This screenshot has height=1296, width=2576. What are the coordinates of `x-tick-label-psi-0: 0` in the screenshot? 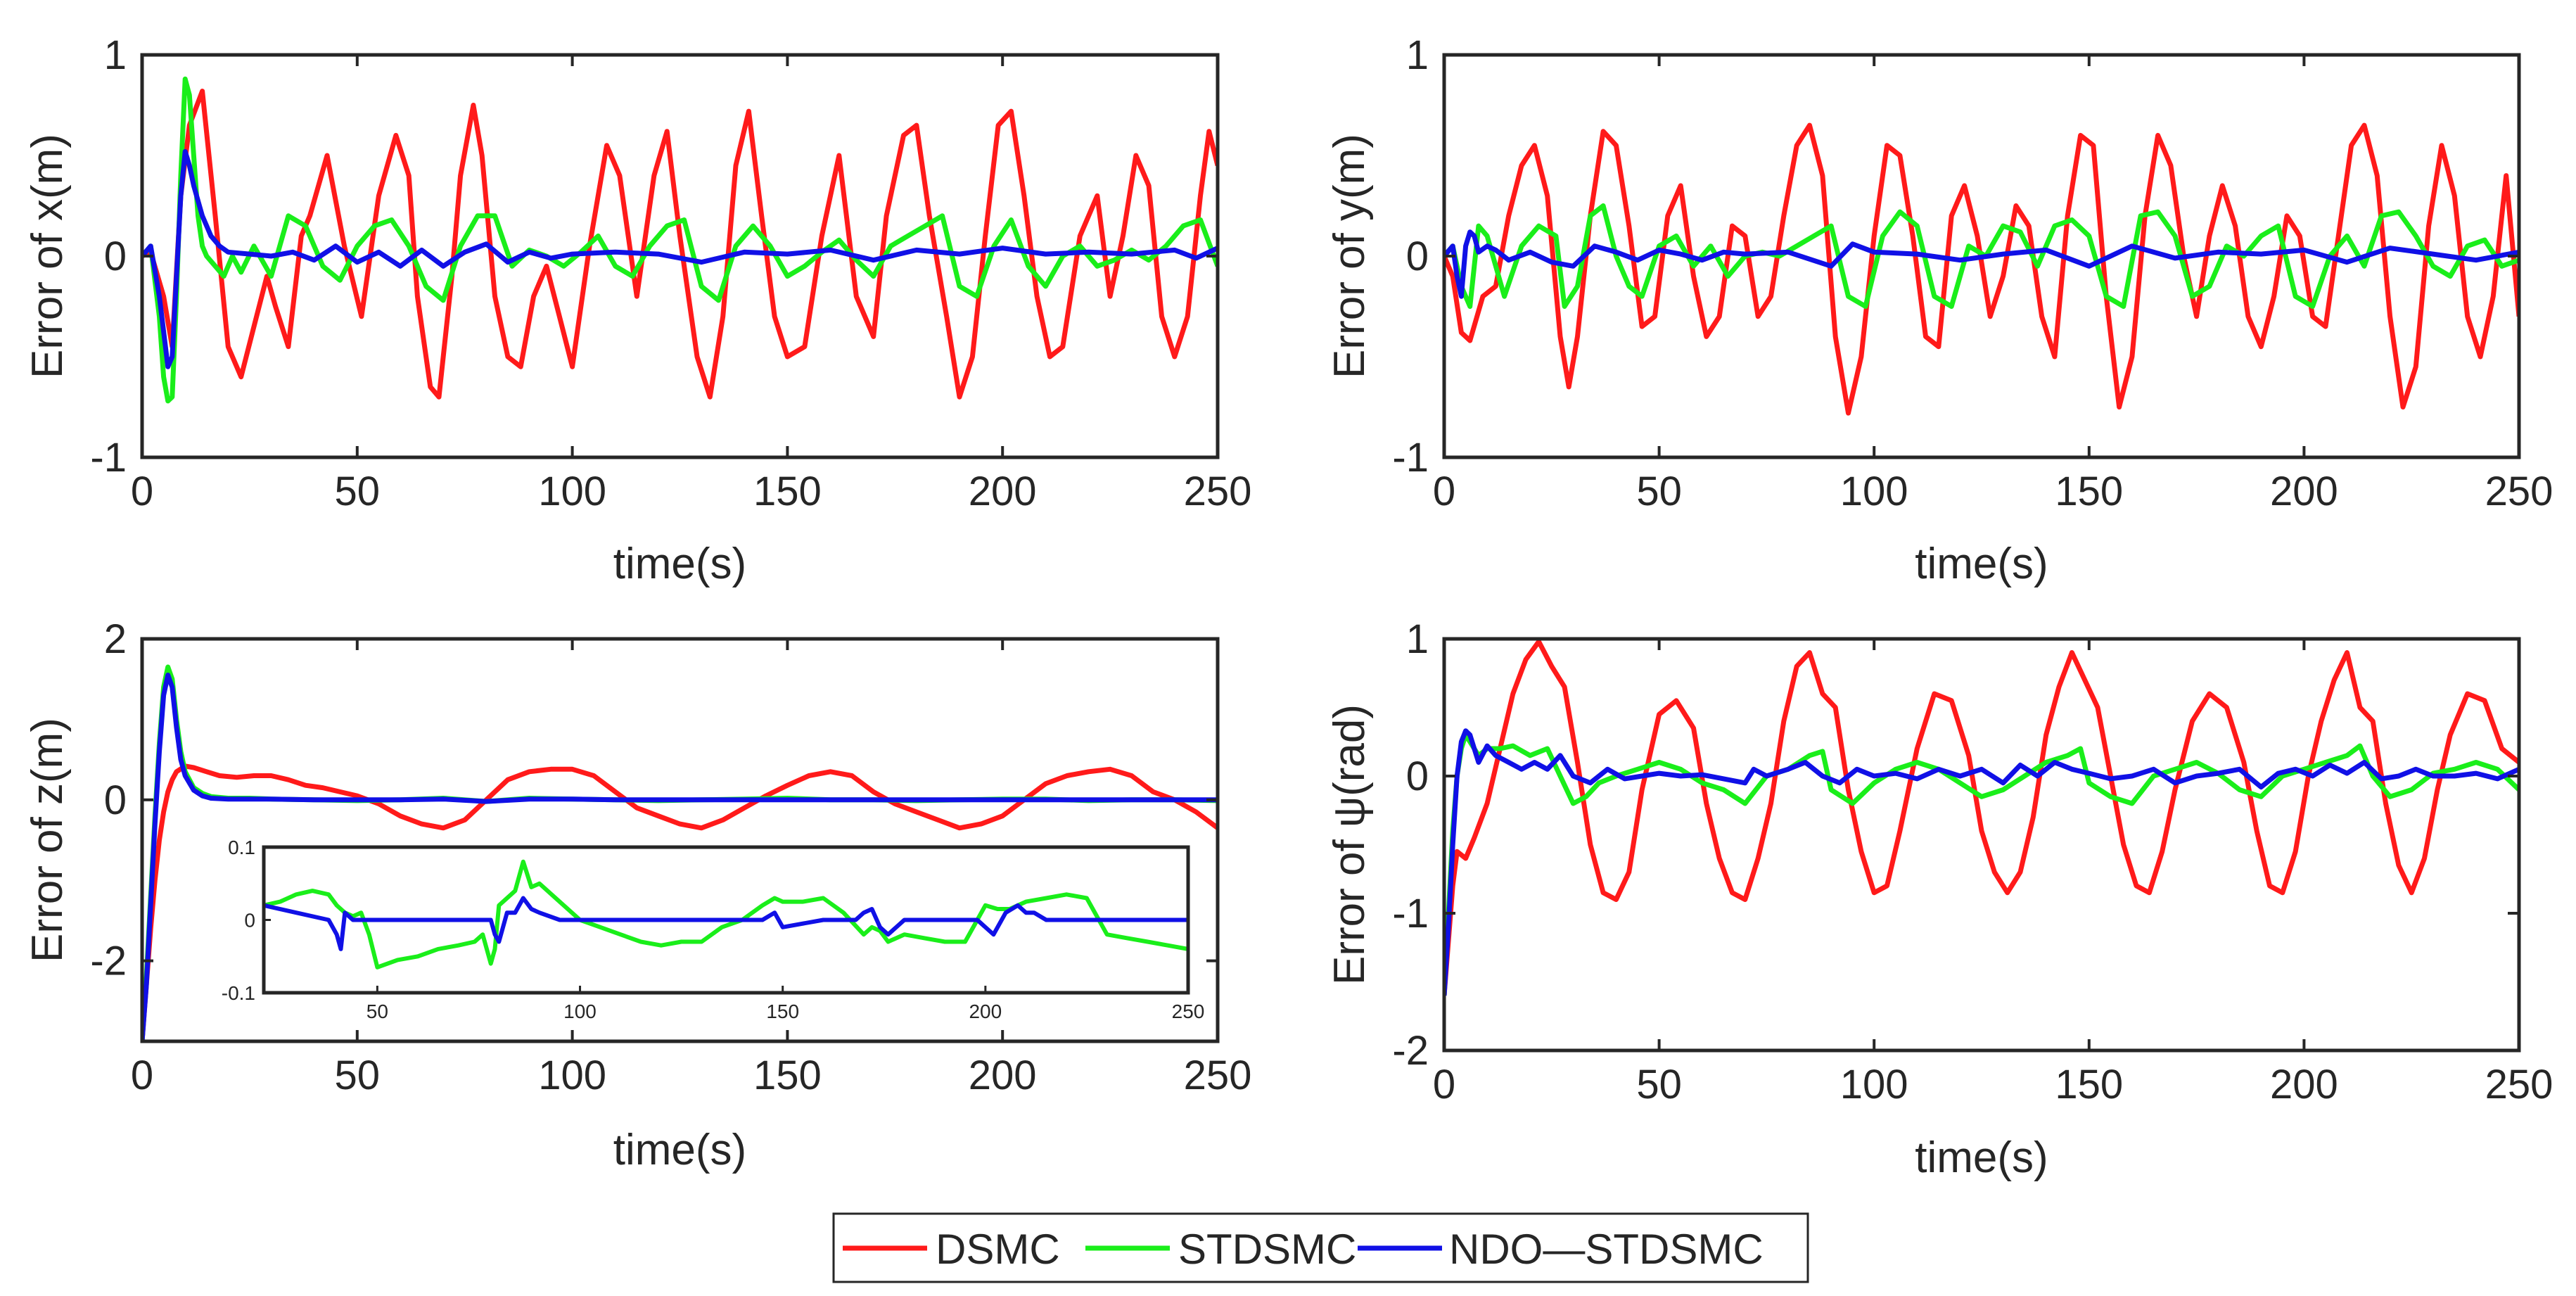 It's located at (1444, 1084).